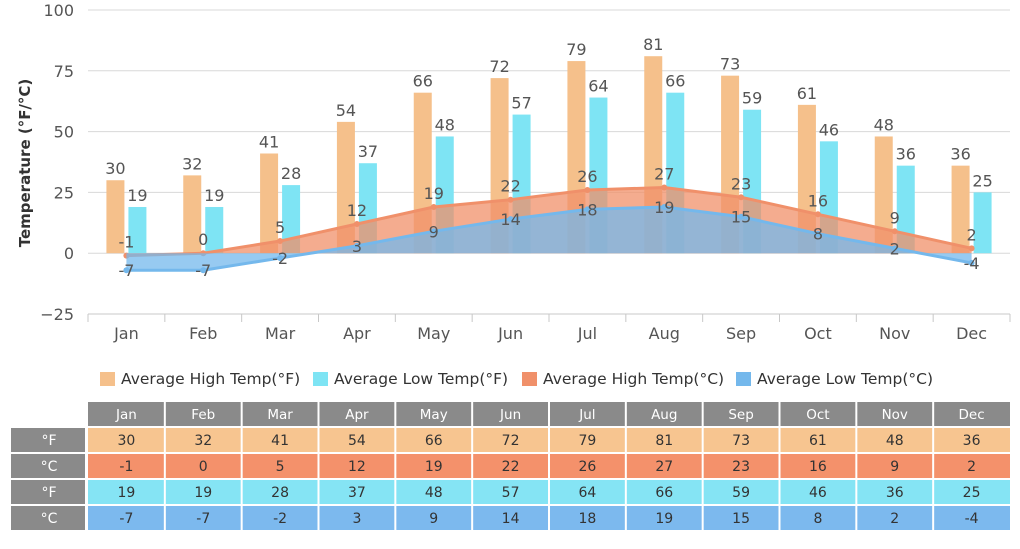 This screenshot has width=1020, height=549. I want to click on x-tick-label: Feb, so click(203, 333).